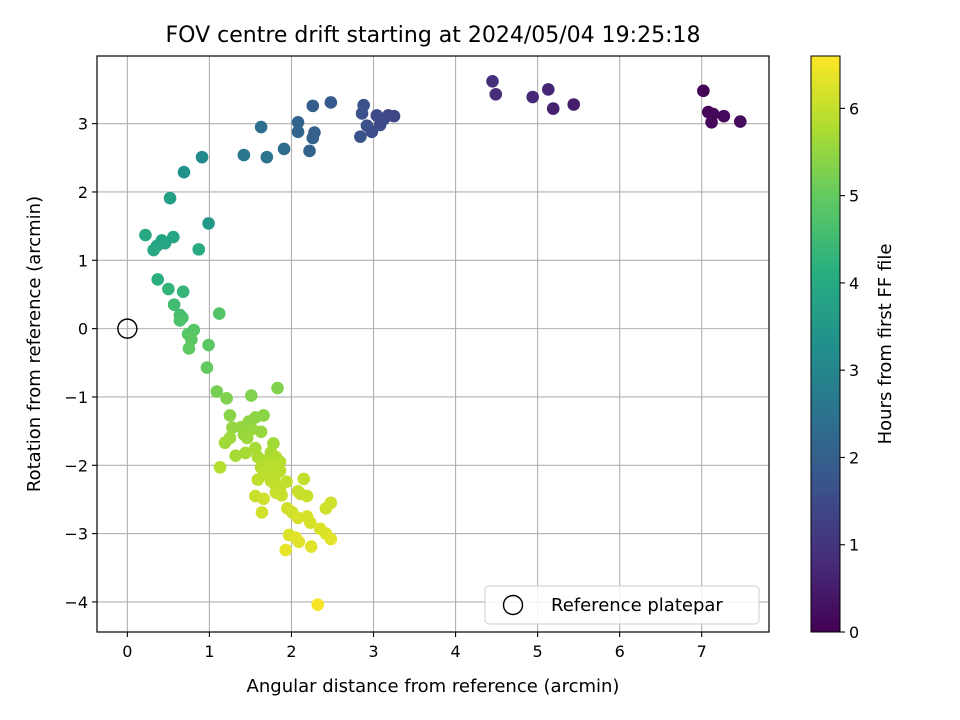 The height and width of the screenshot is (720, 960). What do you see at coordinates (854, 108) in the screenshot?
I see `colorbar-tick-label: 6` at bounding box center [854, 108].